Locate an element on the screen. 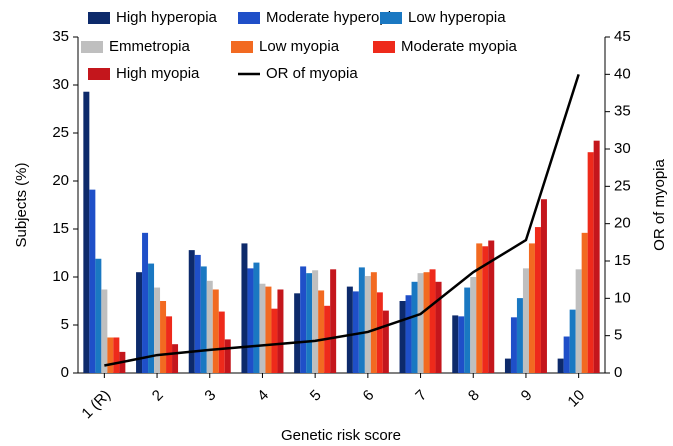  y-tick-label: 35 is located at coordinates (60, 36).